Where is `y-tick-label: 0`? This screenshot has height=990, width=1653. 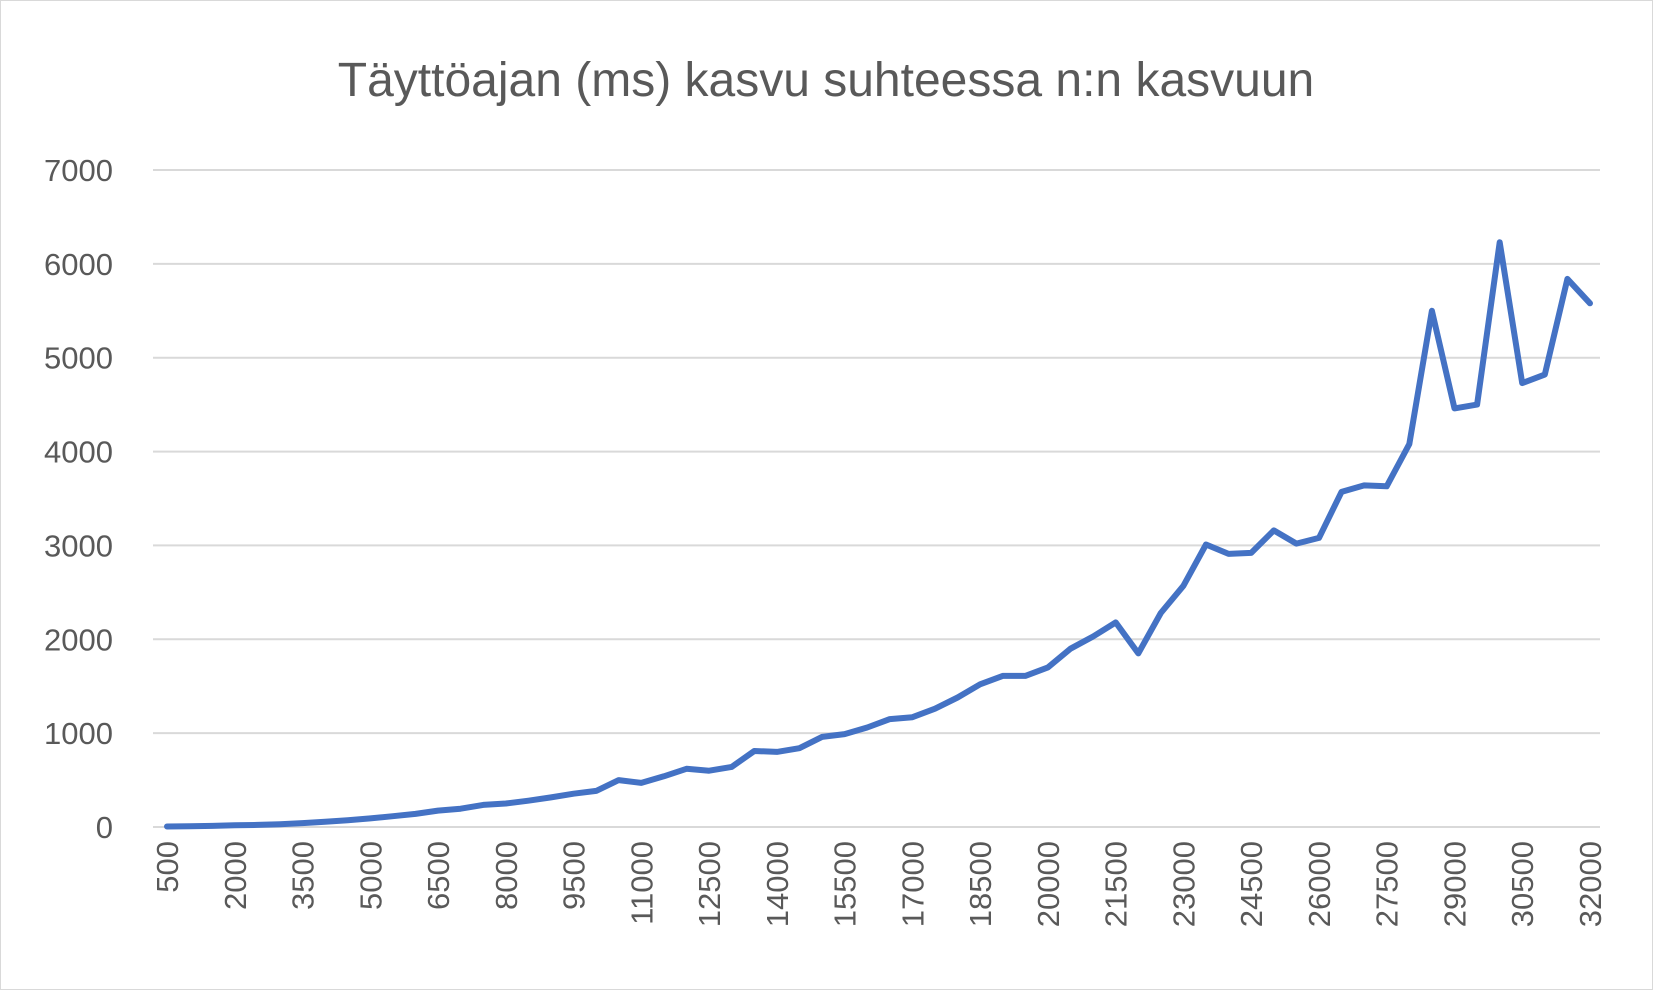 y-tick-label: 0 is located at coordinates (104, 827).